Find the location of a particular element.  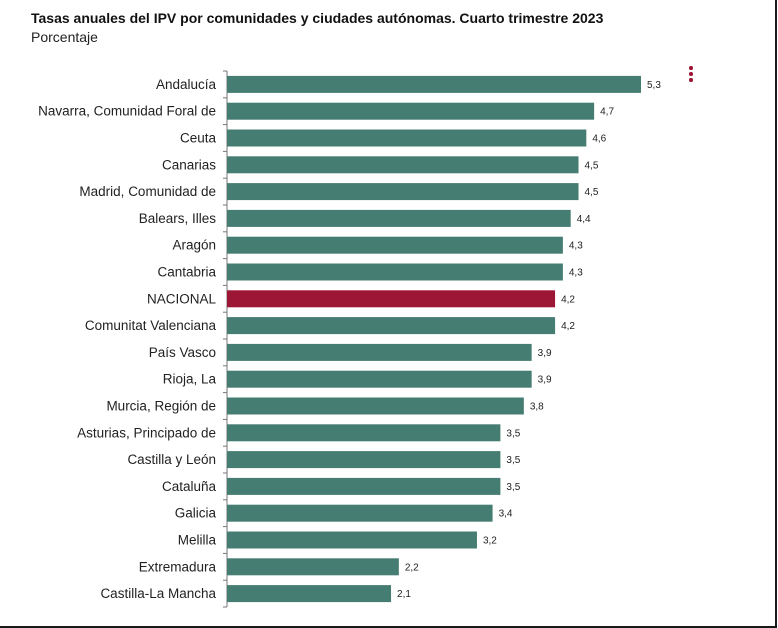

category-label: Cataluña is located at coordinates (189, 486).